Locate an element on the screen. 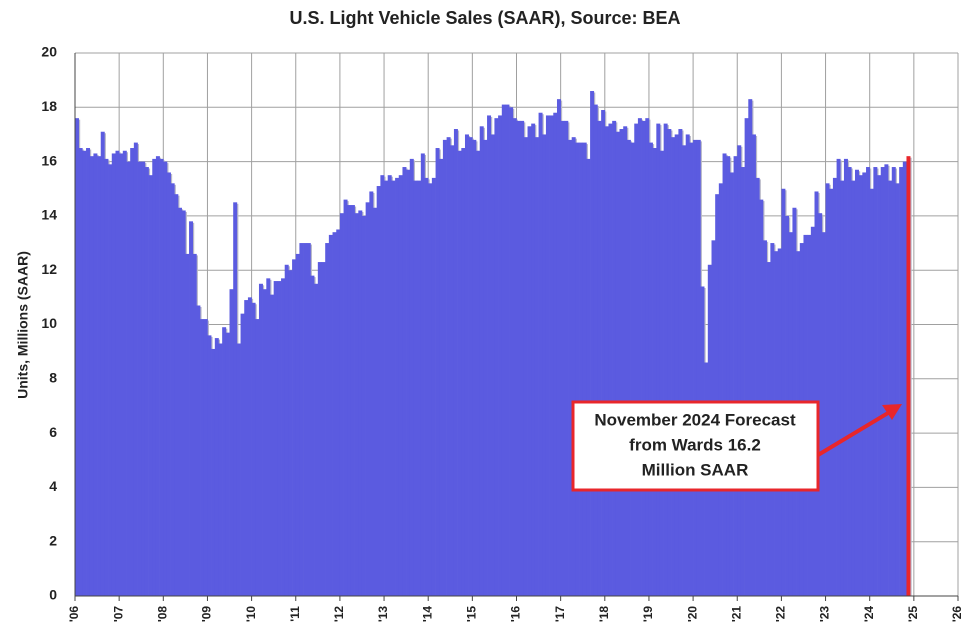 This screenshot has height=630, width=970. y-tick-label: 14 is located at coordinates (49, 215).